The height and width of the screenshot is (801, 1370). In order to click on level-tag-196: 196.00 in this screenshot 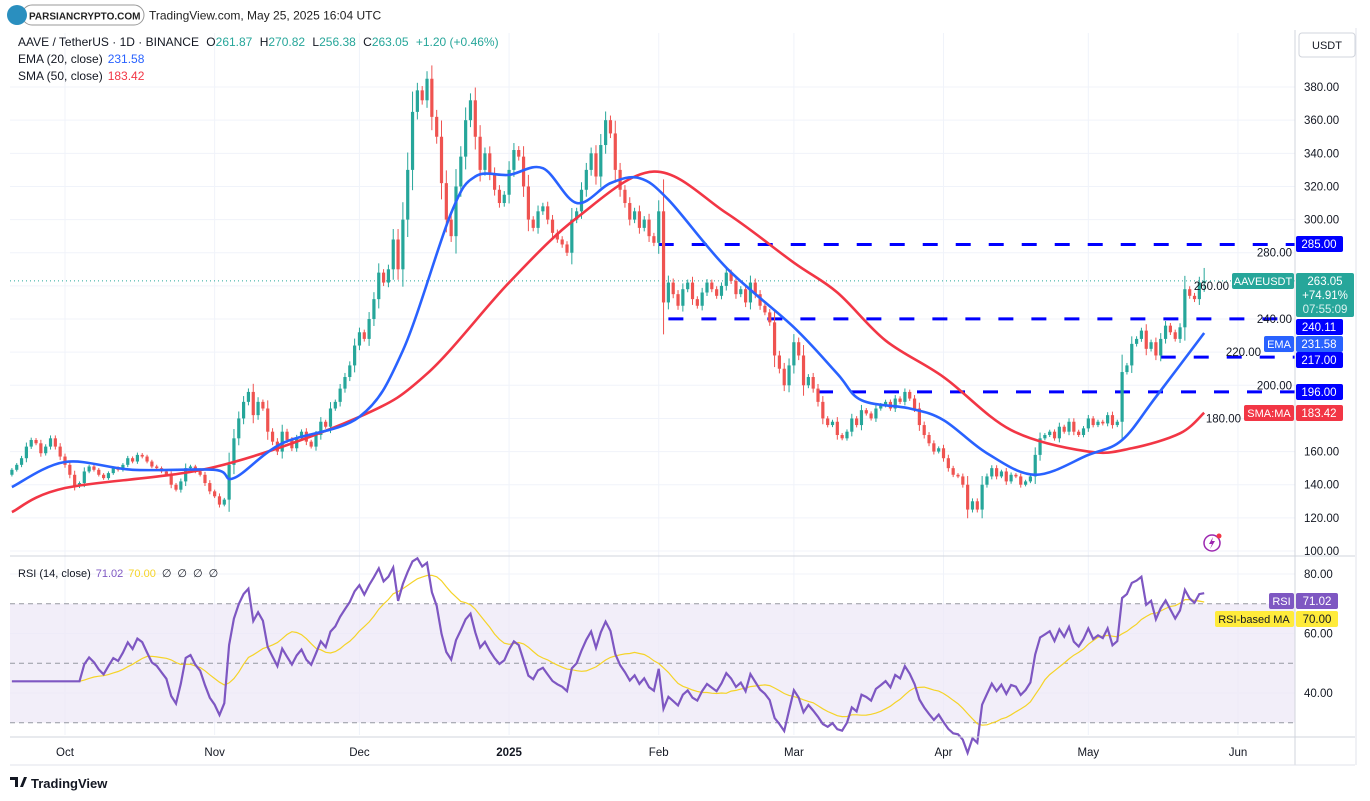, I will do `click(1319, 392)`.